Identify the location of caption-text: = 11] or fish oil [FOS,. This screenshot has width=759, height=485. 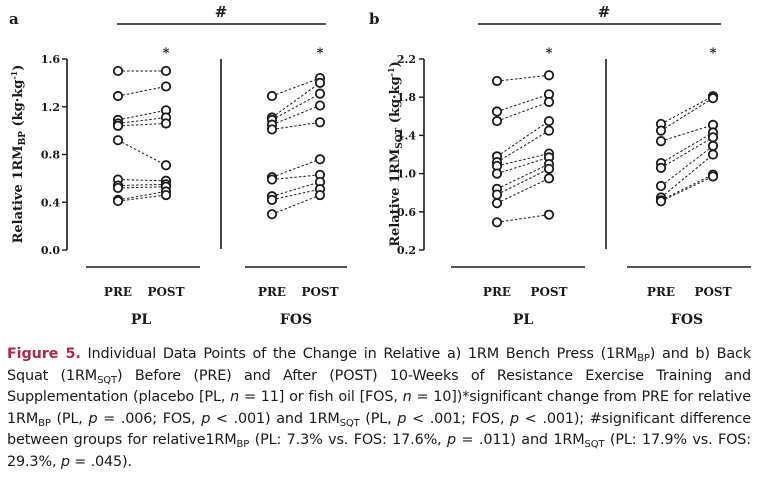
(321, 397).